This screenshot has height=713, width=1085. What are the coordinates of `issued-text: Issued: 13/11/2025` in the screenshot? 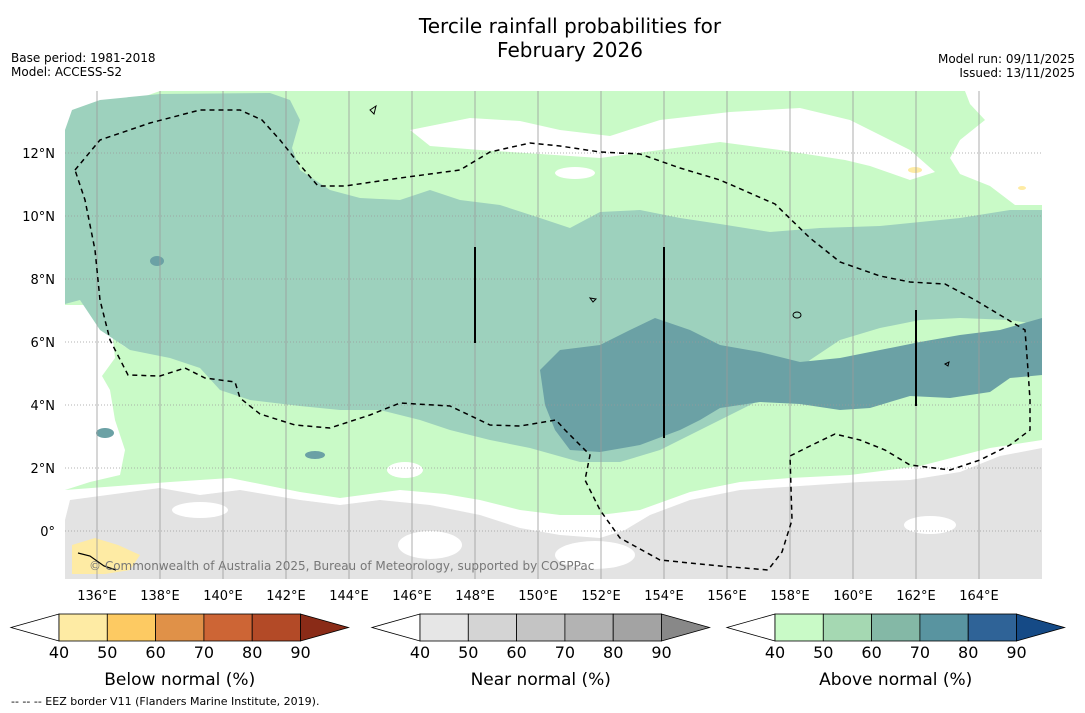 It's located at (1017, 73).